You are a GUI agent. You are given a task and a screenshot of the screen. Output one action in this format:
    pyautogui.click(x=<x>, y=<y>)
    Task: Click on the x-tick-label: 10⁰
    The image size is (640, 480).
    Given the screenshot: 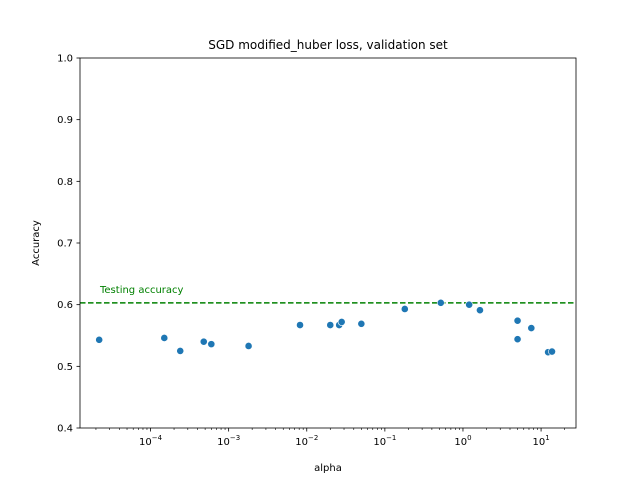 What is the action you would take?
    pyautogui.click(x=462, y=441)
    